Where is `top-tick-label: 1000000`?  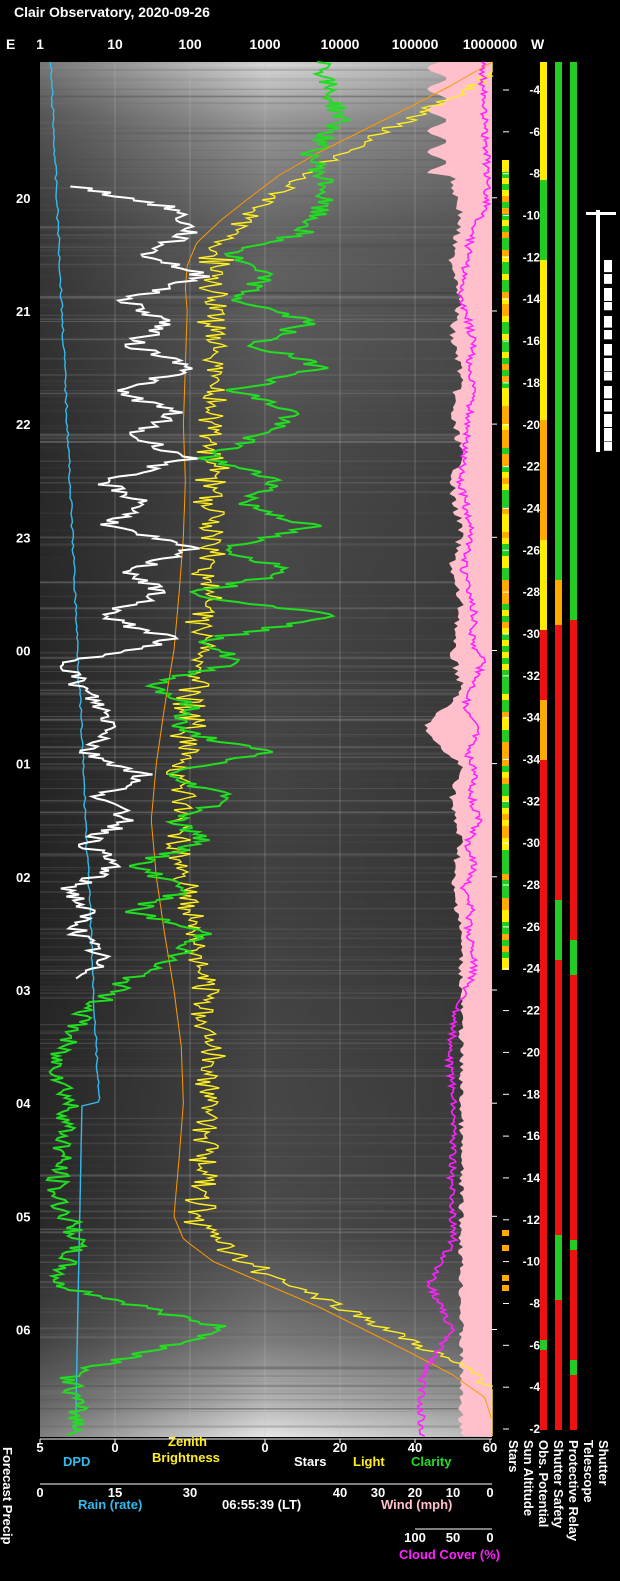 top-tick-label: 1000000 is located at coordinates (490, 44).